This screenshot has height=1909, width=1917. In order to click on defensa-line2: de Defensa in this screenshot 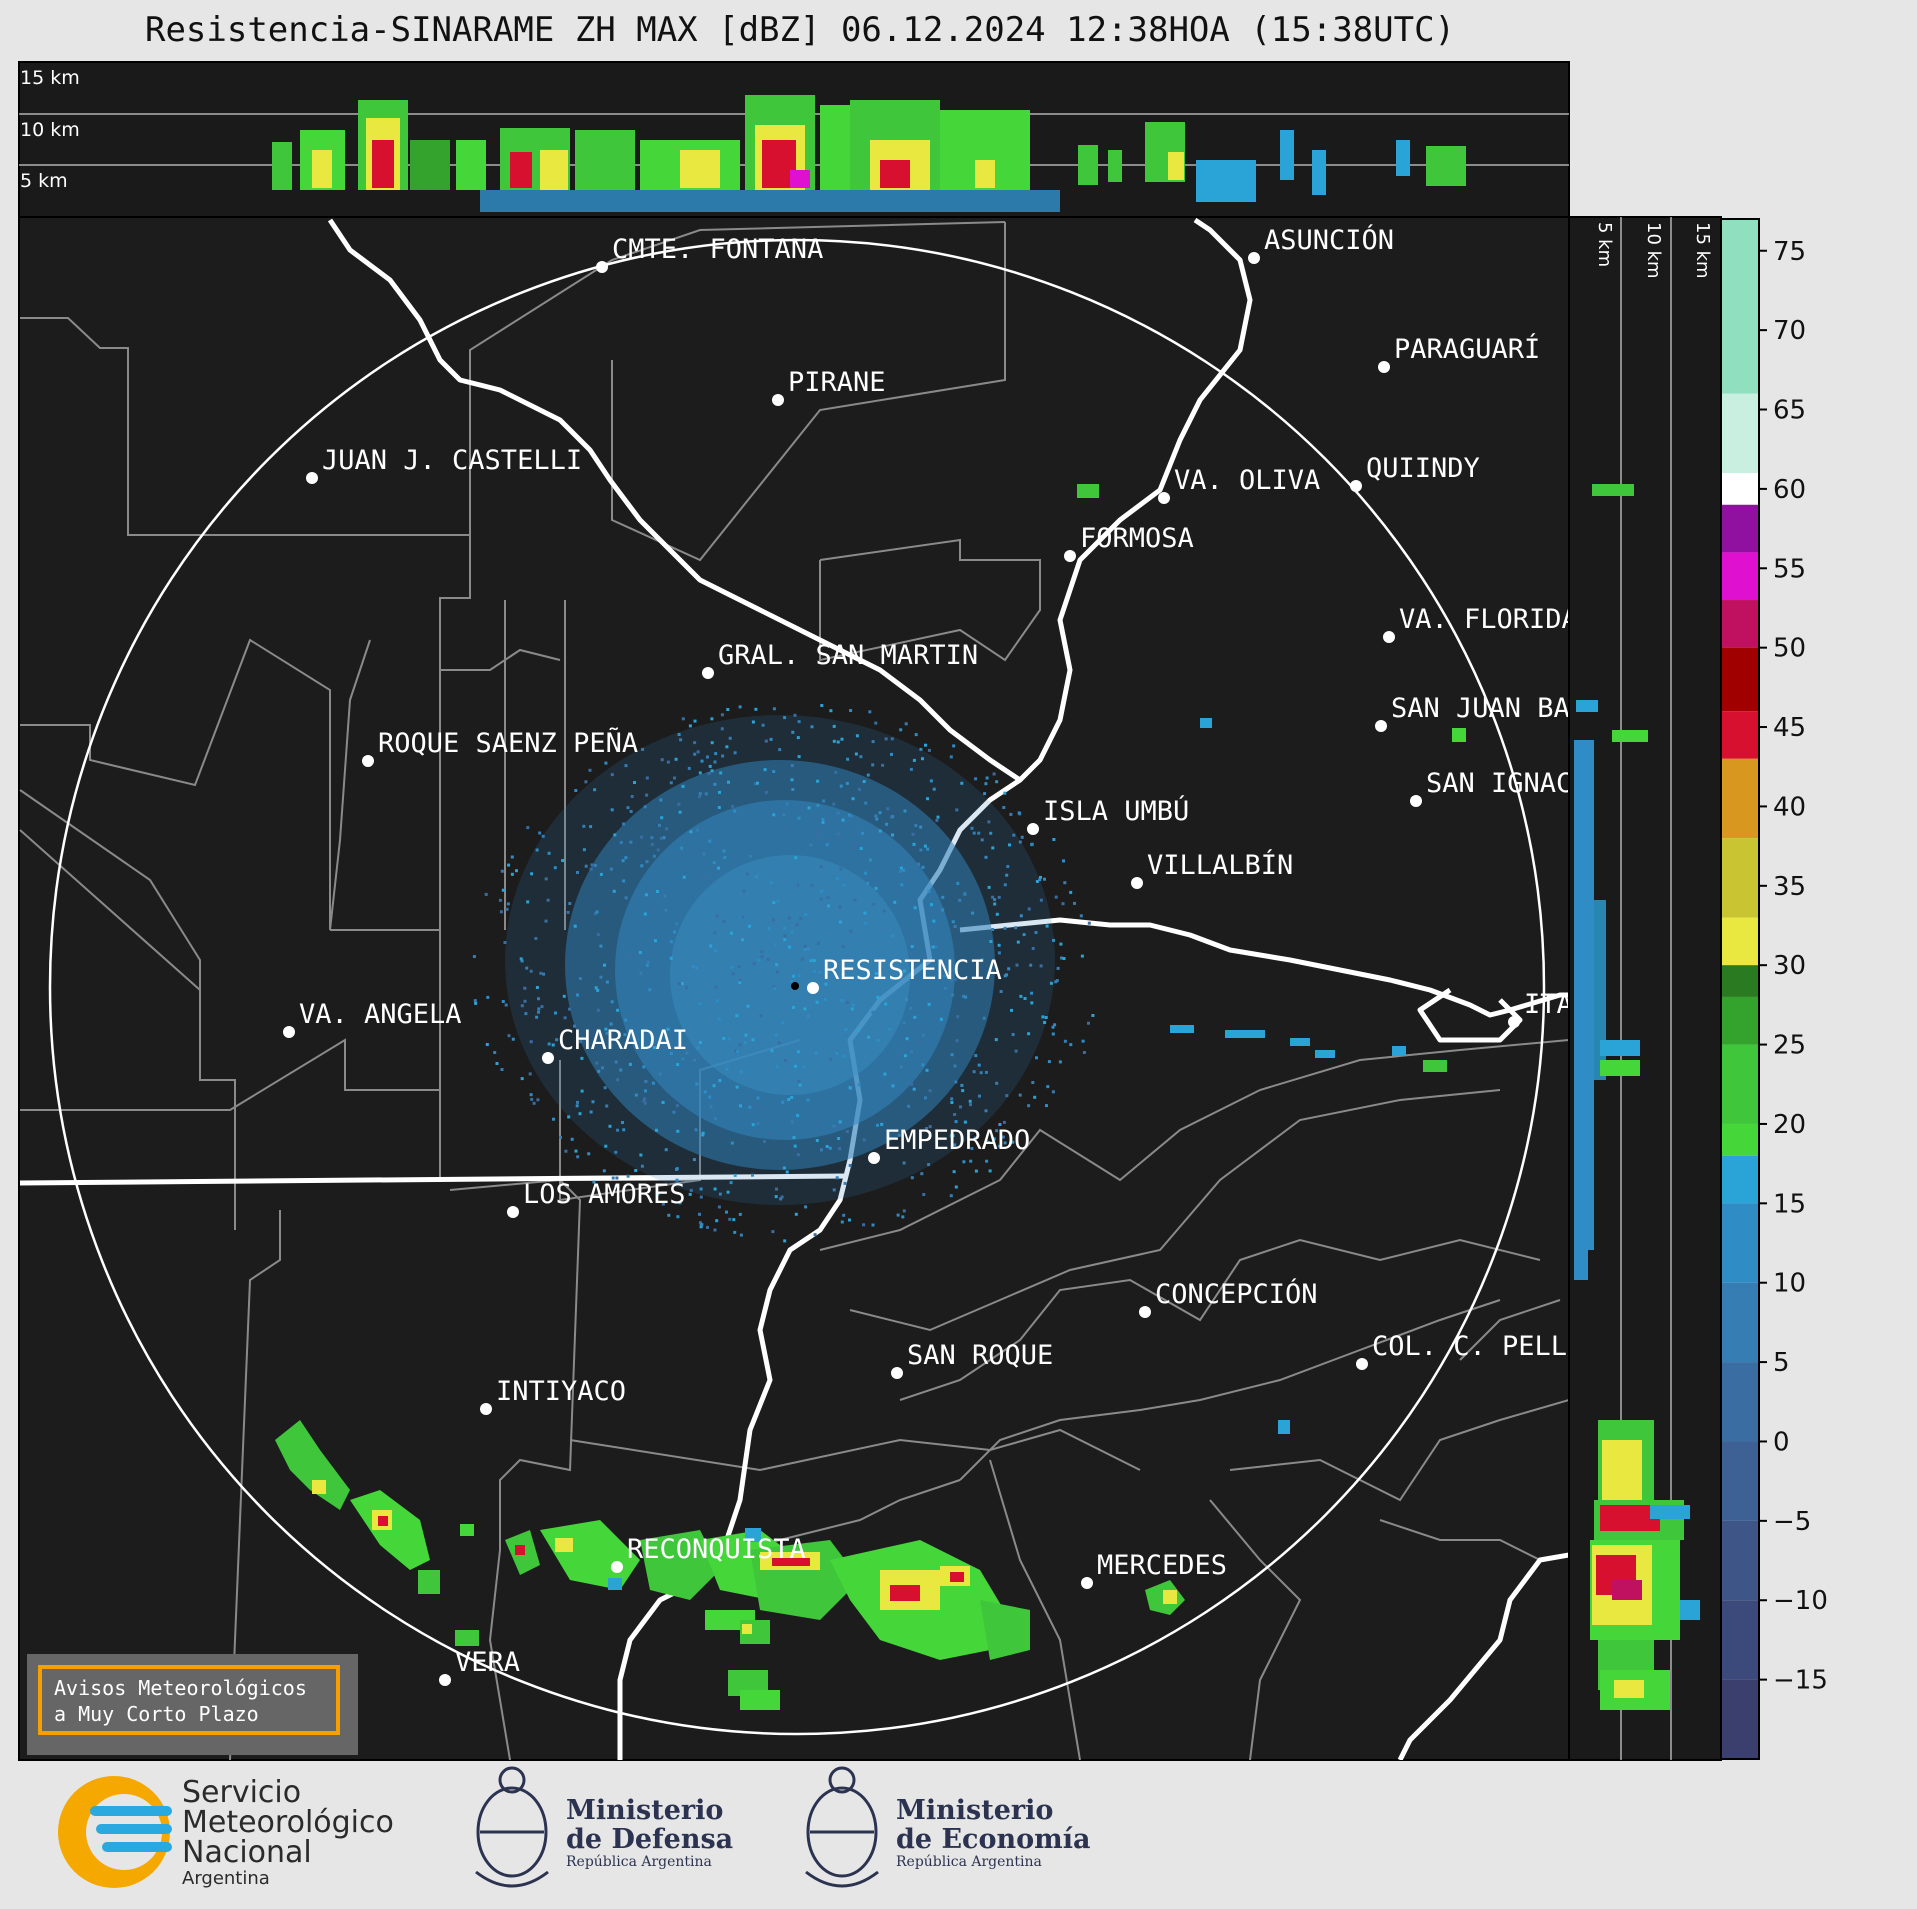, I will do `click(650, 1839)`.